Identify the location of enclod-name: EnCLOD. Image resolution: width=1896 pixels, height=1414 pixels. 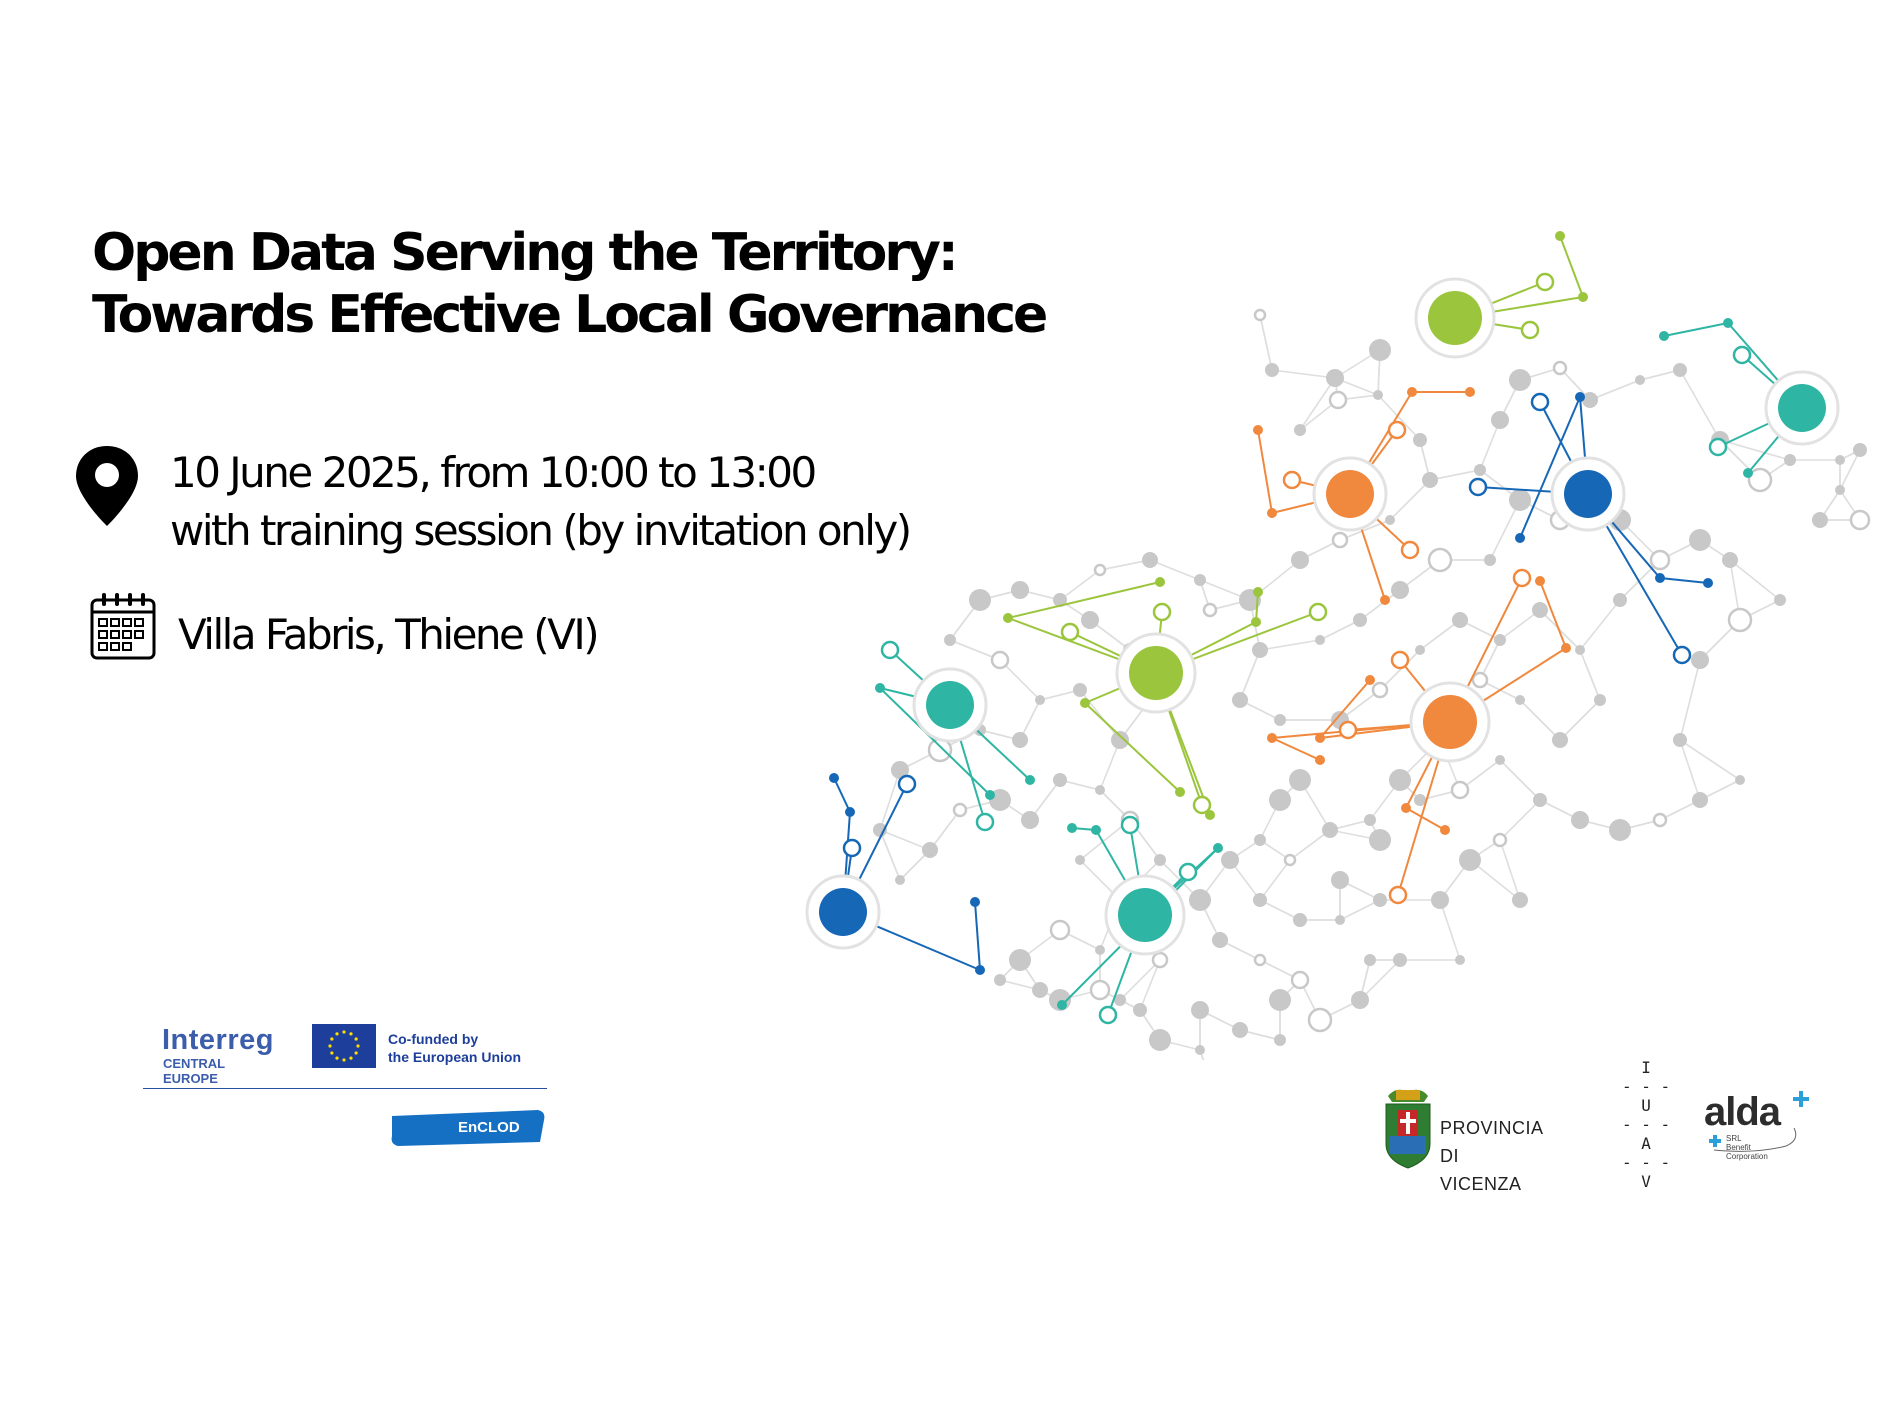
(489, 1127).